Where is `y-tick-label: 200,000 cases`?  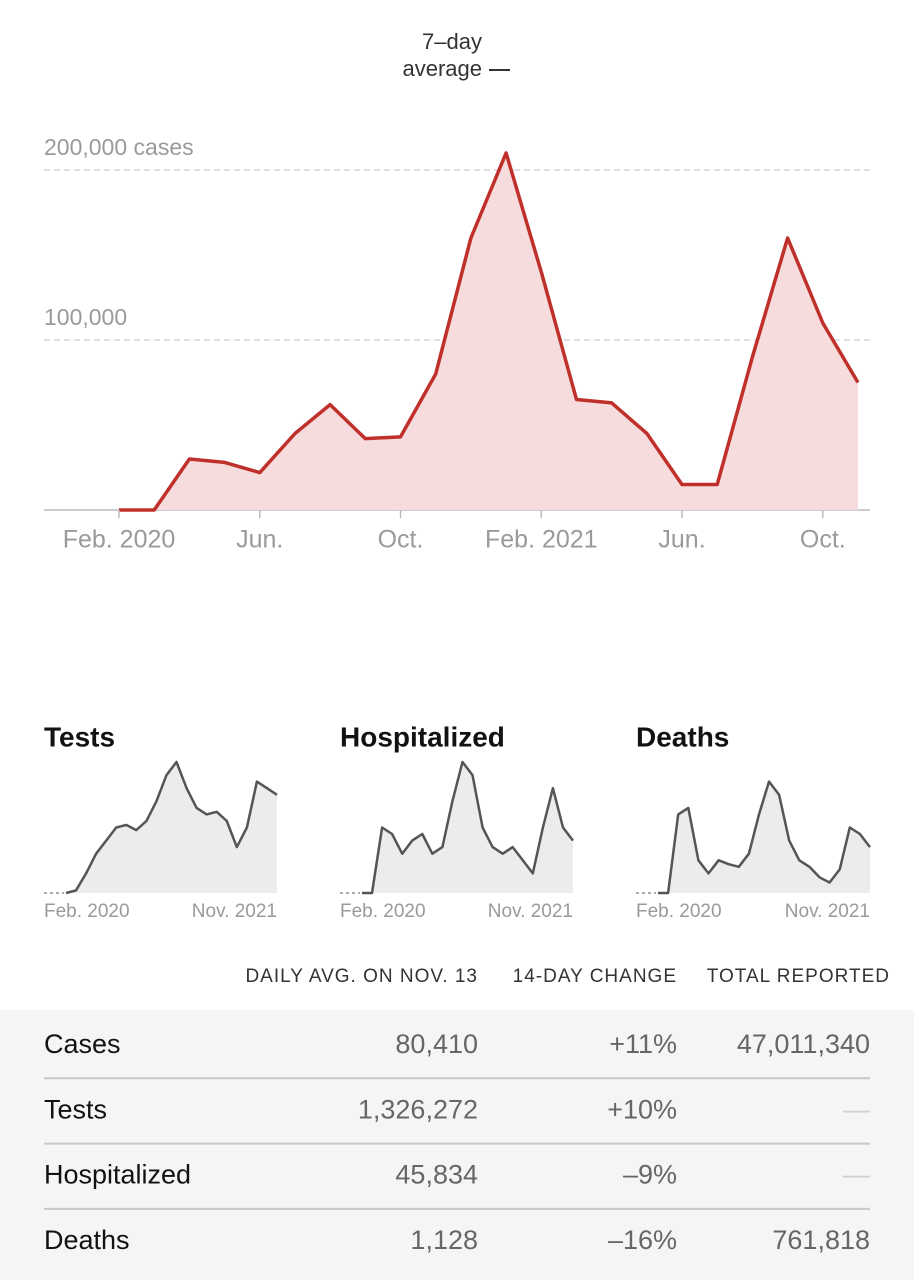
y-tick-label: 200,000 cases is located at coordinates (119, 147).